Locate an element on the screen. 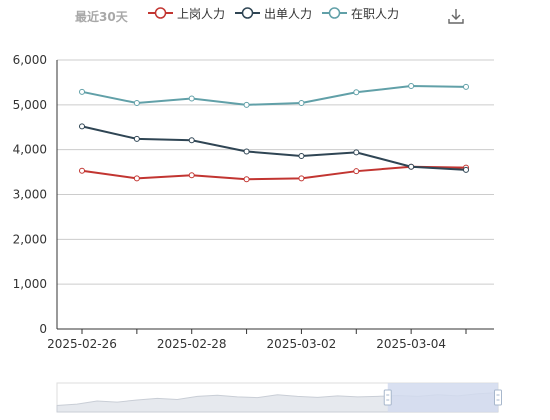  download-icon is located at coordinates (456, 16).